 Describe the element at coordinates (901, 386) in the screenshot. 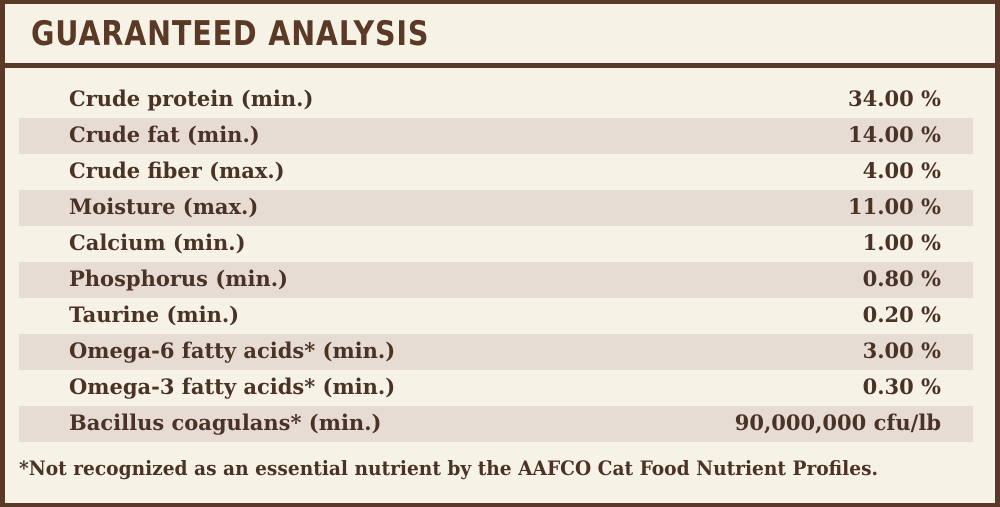

I see `nutrient-value: 0.30 %` at that location.